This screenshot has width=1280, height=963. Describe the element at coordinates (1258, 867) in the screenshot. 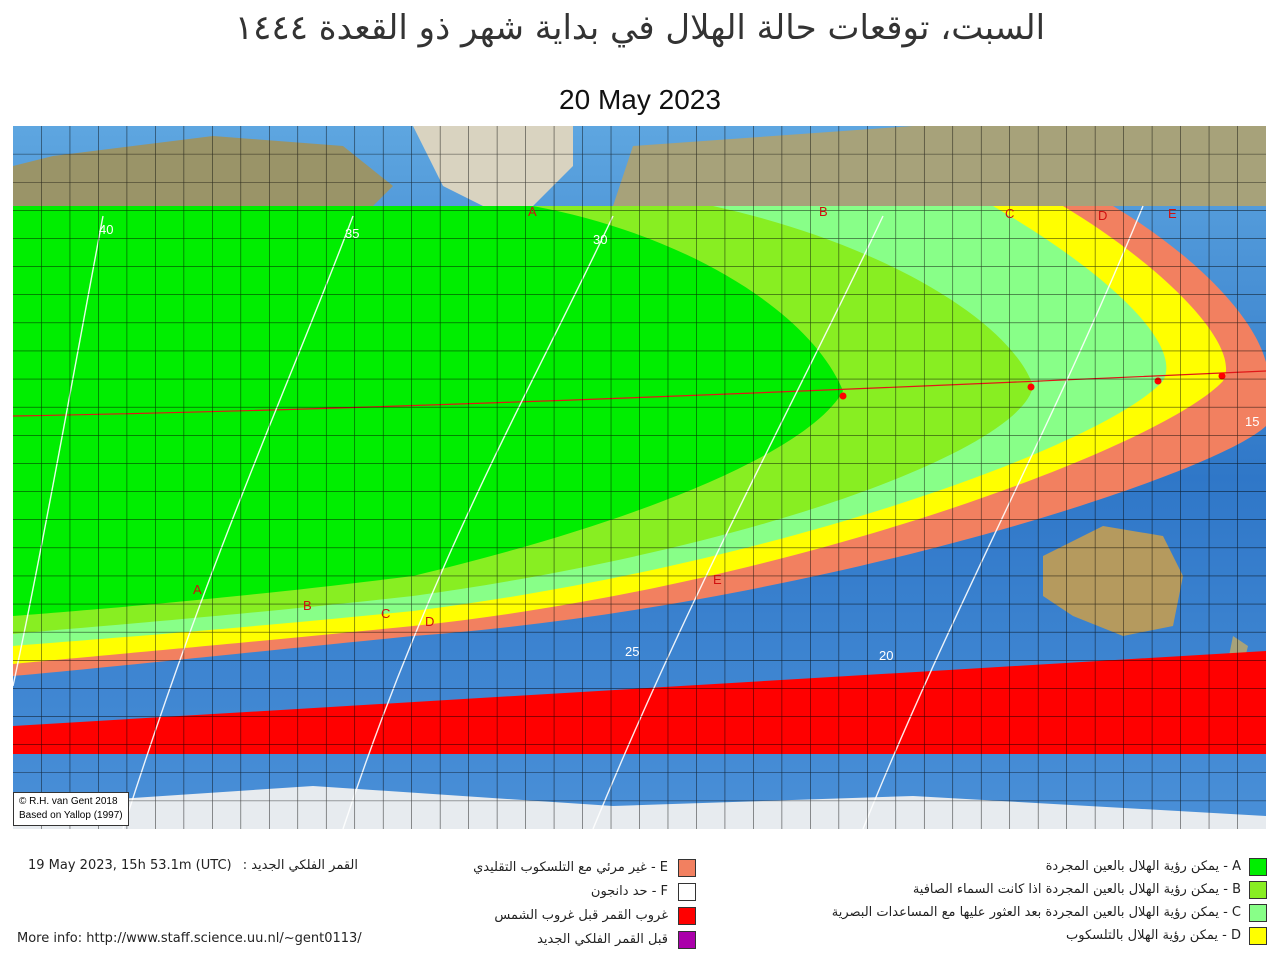

I see `legend-swatch-a` at that location.